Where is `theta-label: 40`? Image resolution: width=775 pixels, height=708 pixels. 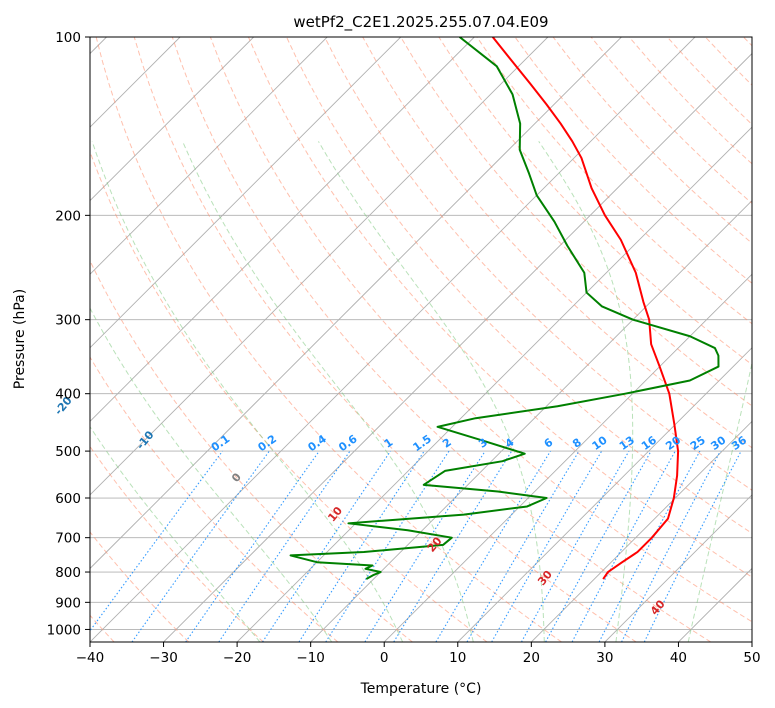
theta-label: 40 is located at coordinates (658, 607).